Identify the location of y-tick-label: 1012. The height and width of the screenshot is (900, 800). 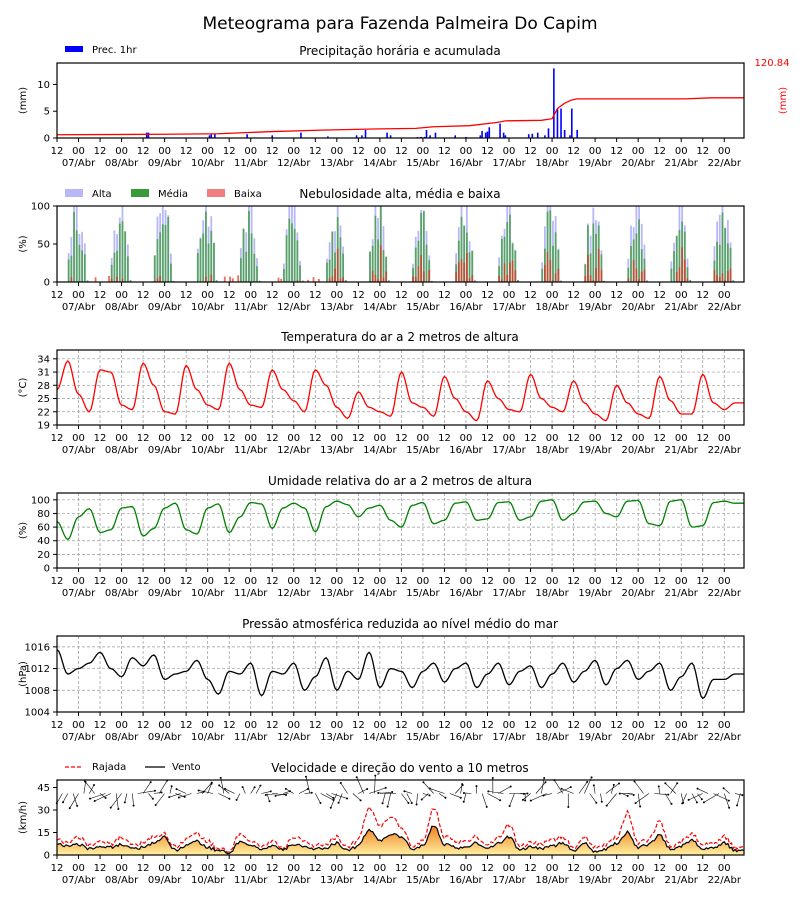
(37, 669).